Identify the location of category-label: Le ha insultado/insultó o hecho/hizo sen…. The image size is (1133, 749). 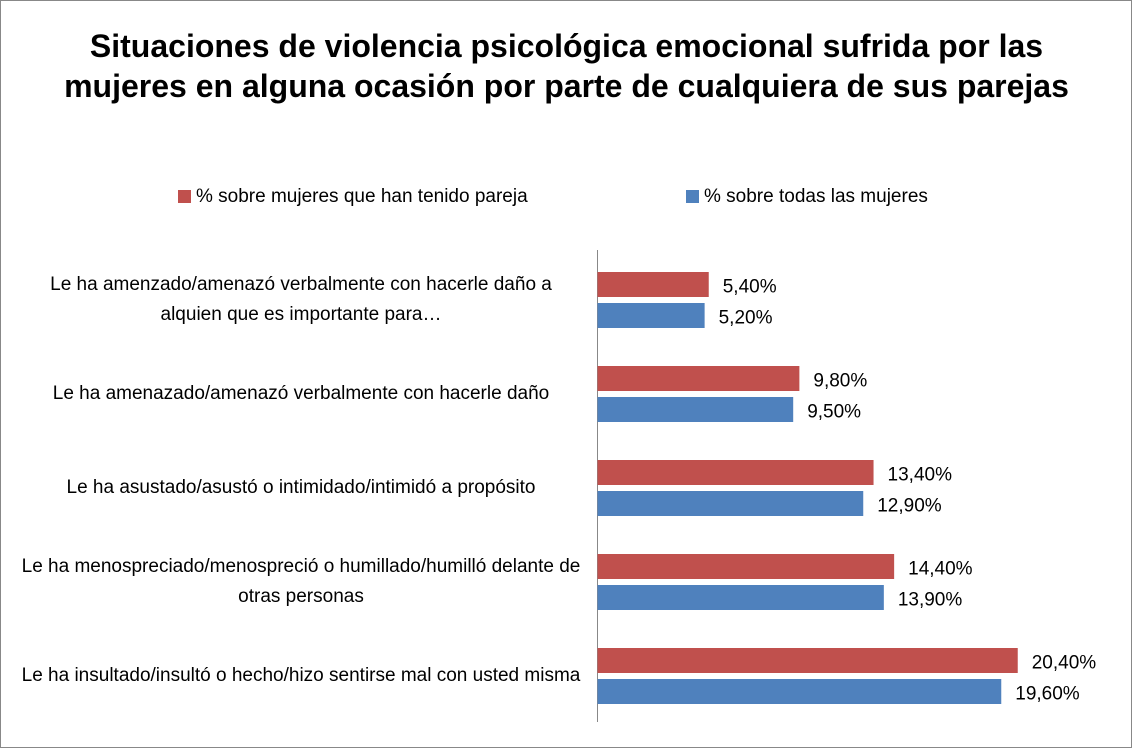
(301, 675).